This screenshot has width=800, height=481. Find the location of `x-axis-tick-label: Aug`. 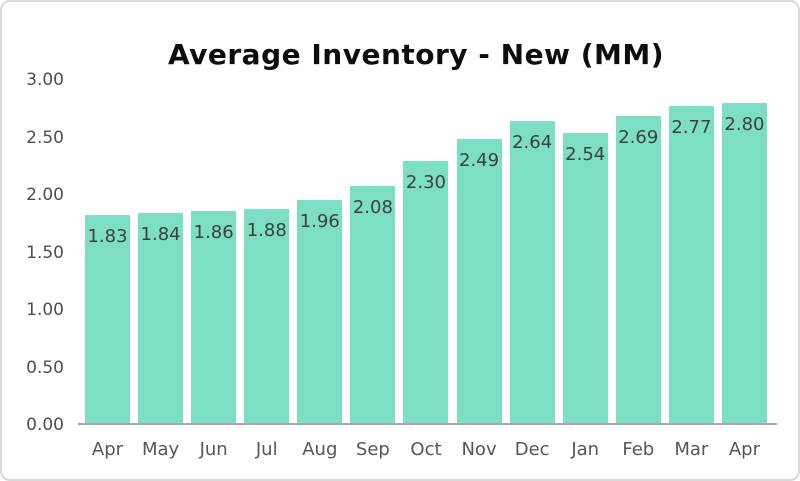

x-axis-tick-label: Aug is located at coordinates (320, 449).